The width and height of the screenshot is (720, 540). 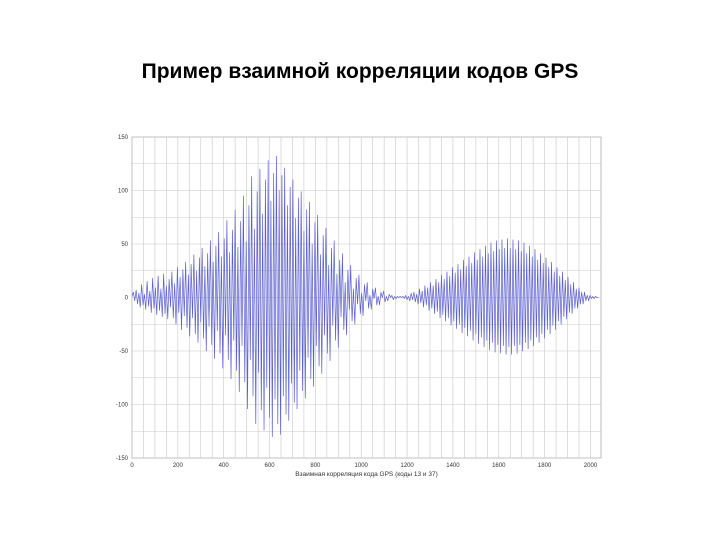 I want to click on x-tick-label: 2000, so click(x=591, y=466).